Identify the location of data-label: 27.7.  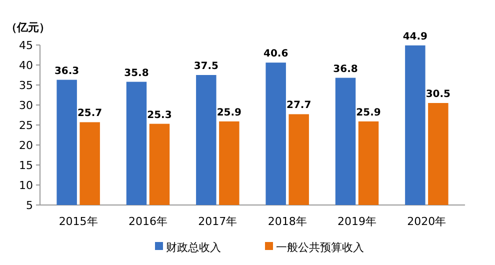
(299, 106).